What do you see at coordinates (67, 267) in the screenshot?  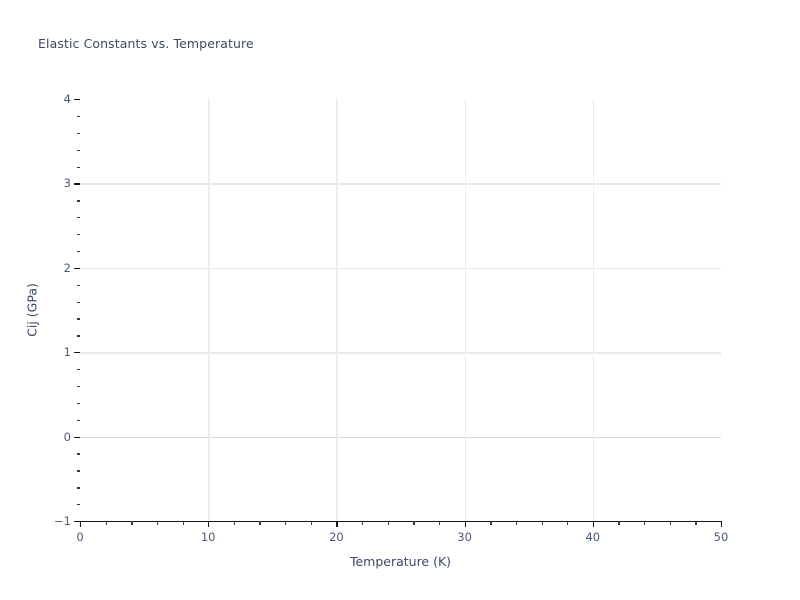 I see `y-tick-label: 2` at bounding box center [67, 267].